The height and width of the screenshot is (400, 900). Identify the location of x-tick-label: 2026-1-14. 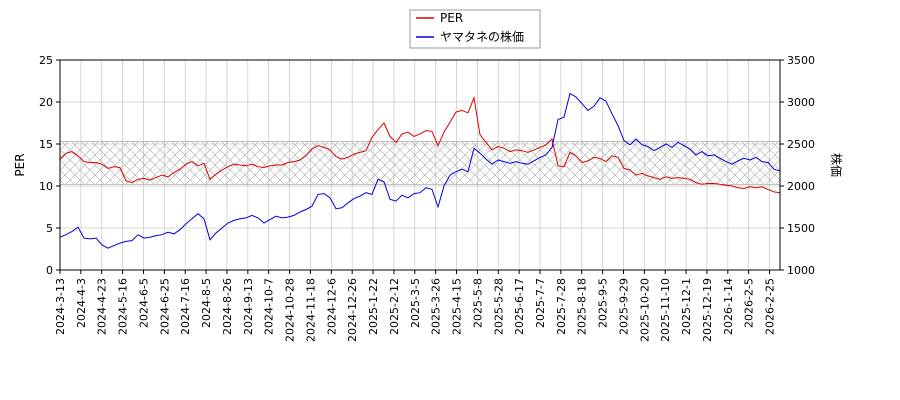
(728, 306).